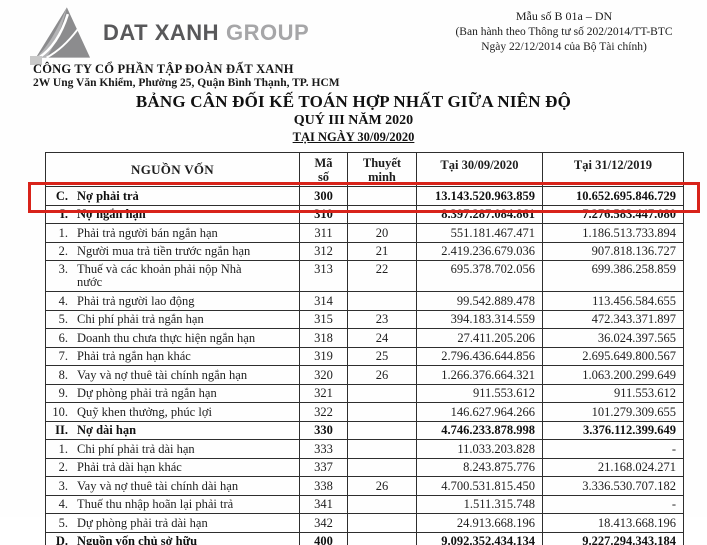  Describe the element at coordinates (61, 195) in the screenshot. I see `row-prefix: C.` at that location.